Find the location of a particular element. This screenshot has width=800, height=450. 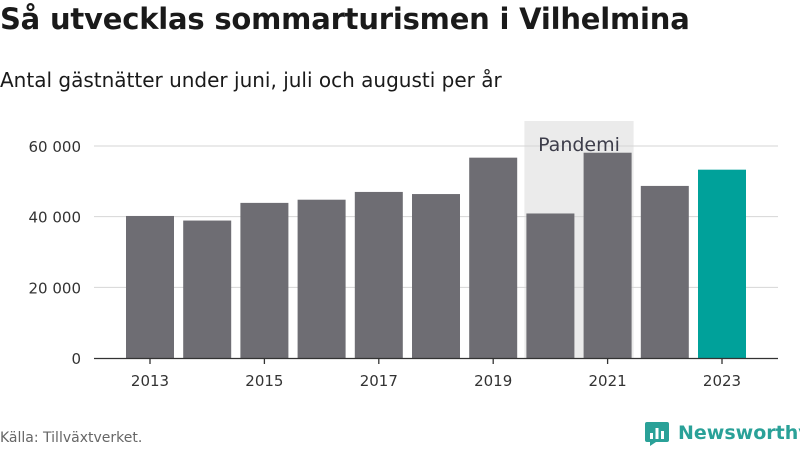

y-tick-label: 20 000 is located at coordinates (55, 288).